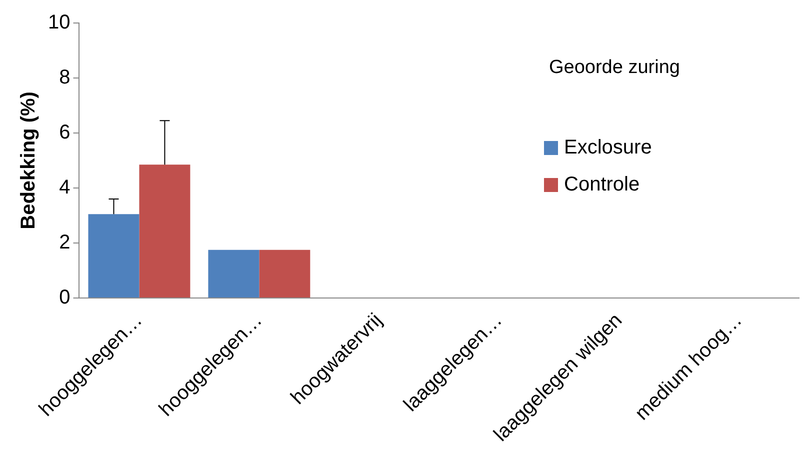 The height and width of the screenshot is (450, 803). I want to click on y-tick-label: 4, so click(64, 187).